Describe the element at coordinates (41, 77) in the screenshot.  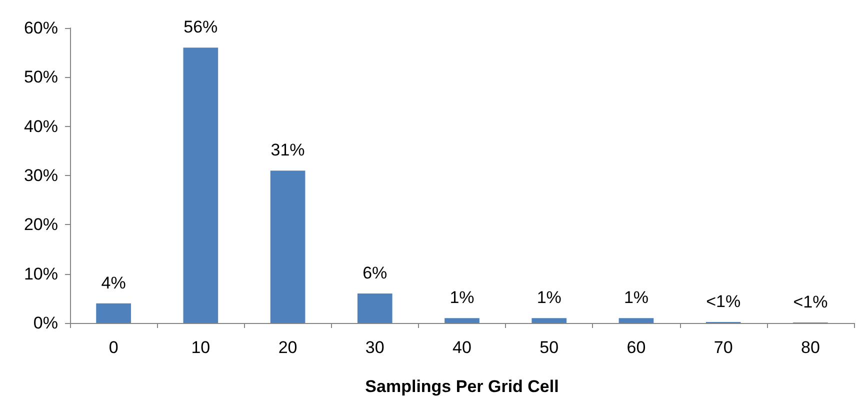
I see `y-tick-label: 50%` at that location.